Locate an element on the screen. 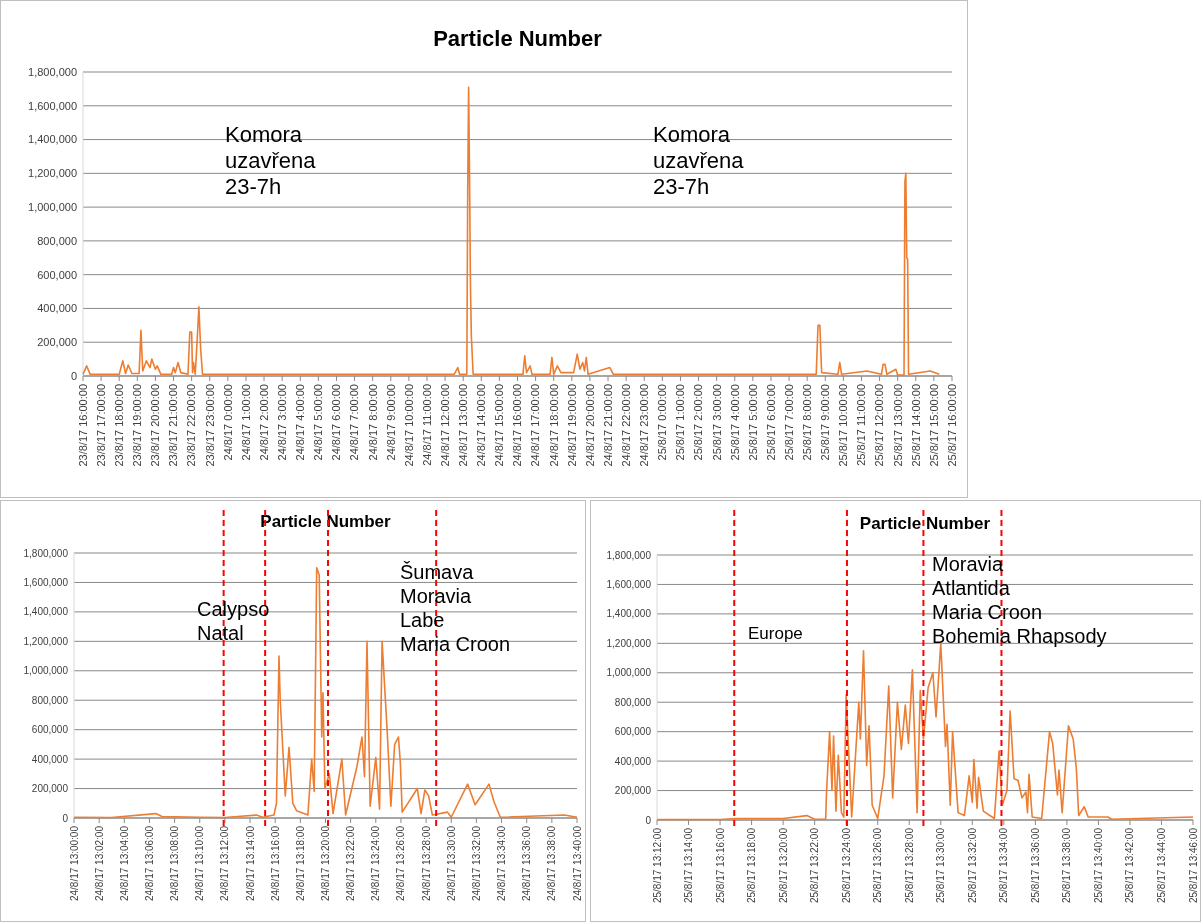 The width and height of the screenshot is (1203, 924). annotation: Moravia Atlantida Maria Croon Bohemia Rhapsody is located at coordinates (1019, 600).